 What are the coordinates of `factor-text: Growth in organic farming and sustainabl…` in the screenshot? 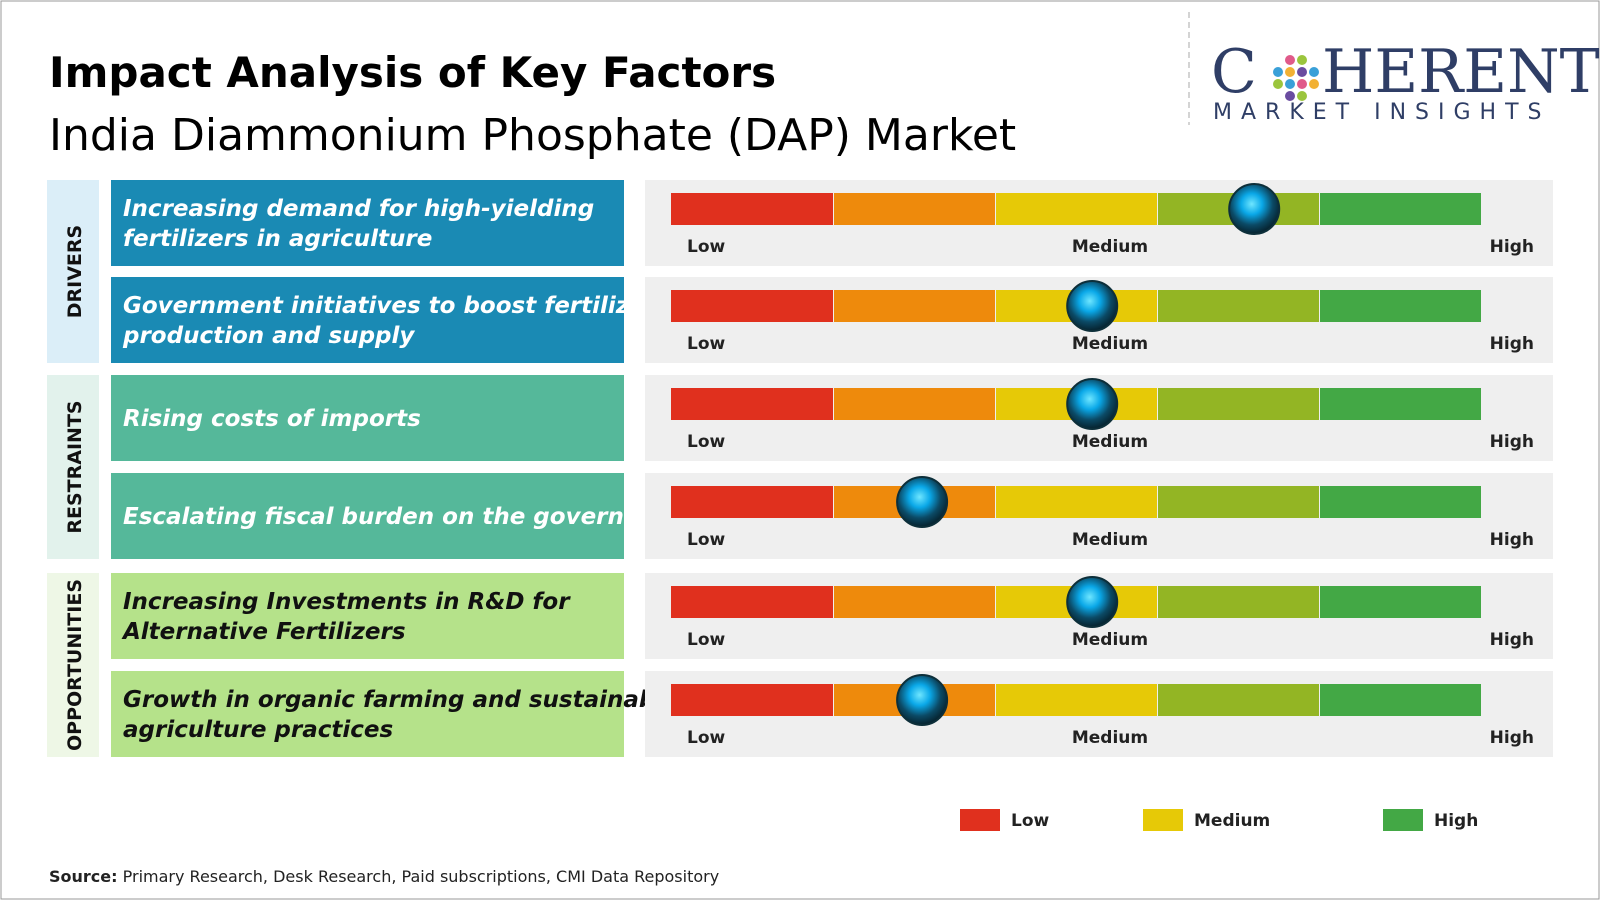 It's located at (401, 700).